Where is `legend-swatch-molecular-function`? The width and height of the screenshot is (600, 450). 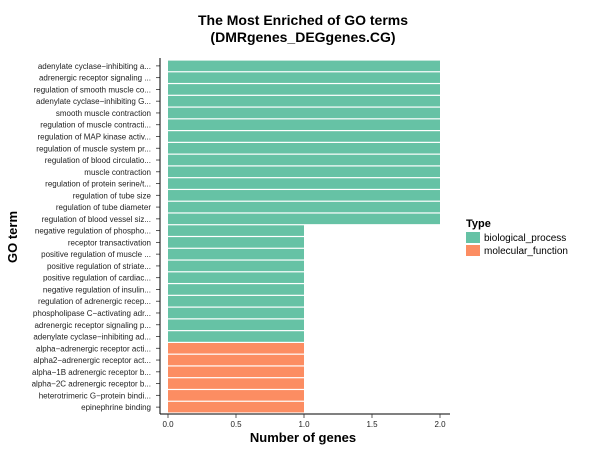
legend-swatch-molecular-function is located at coordinates (473, 250).